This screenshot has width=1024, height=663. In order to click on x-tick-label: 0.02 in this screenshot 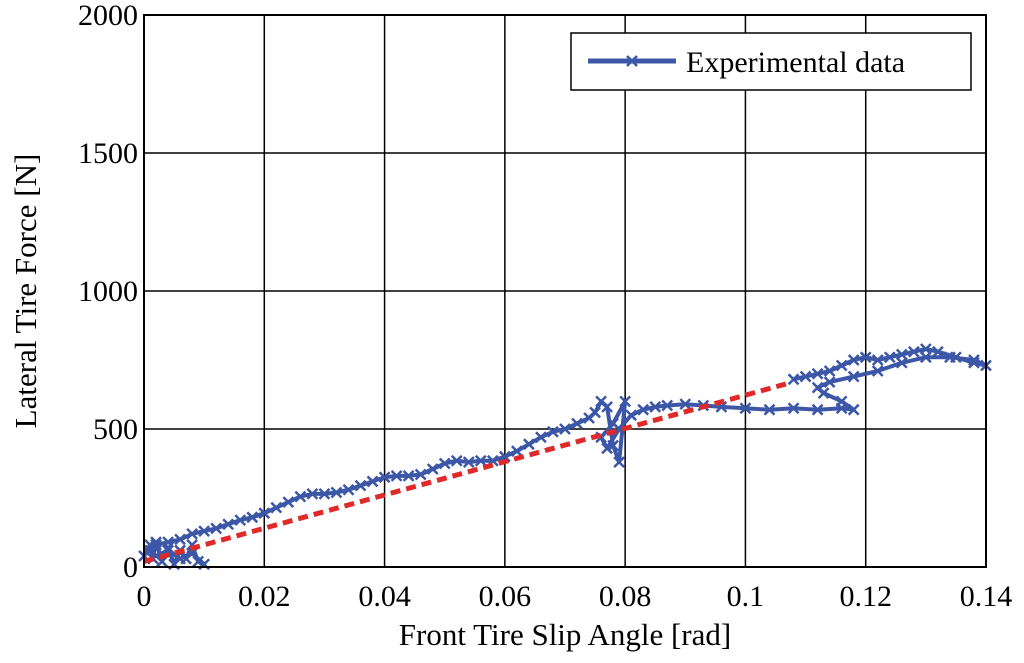, I will do `click(264, 596)`.